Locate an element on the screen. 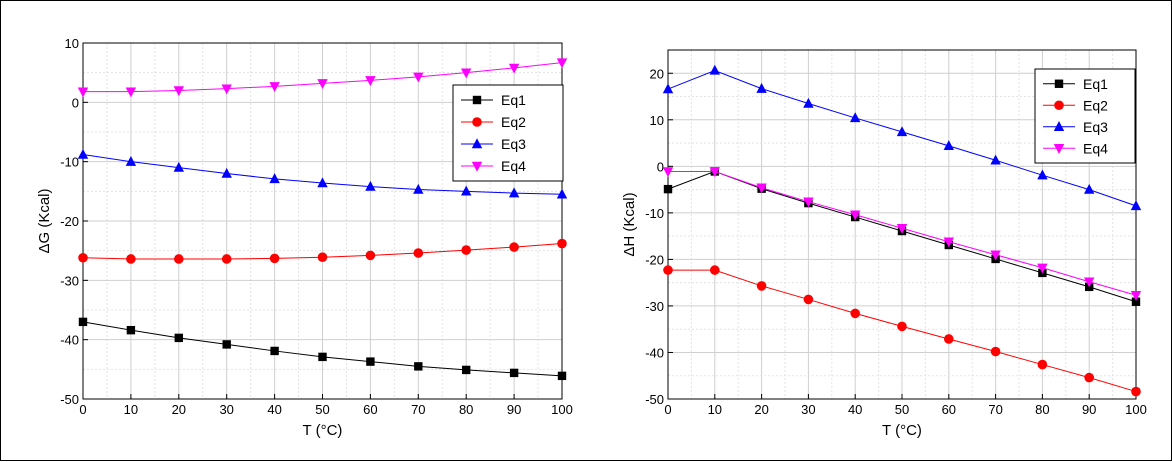 This screenshot has width=1172, height=462. series-eq2 is located at coordinates (322, 251).